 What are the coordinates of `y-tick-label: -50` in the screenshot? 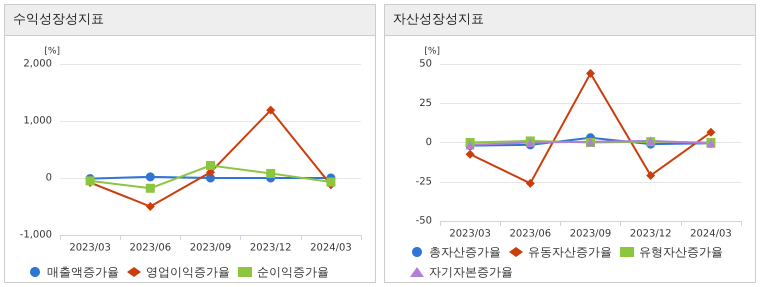 It's located at (424, 221).